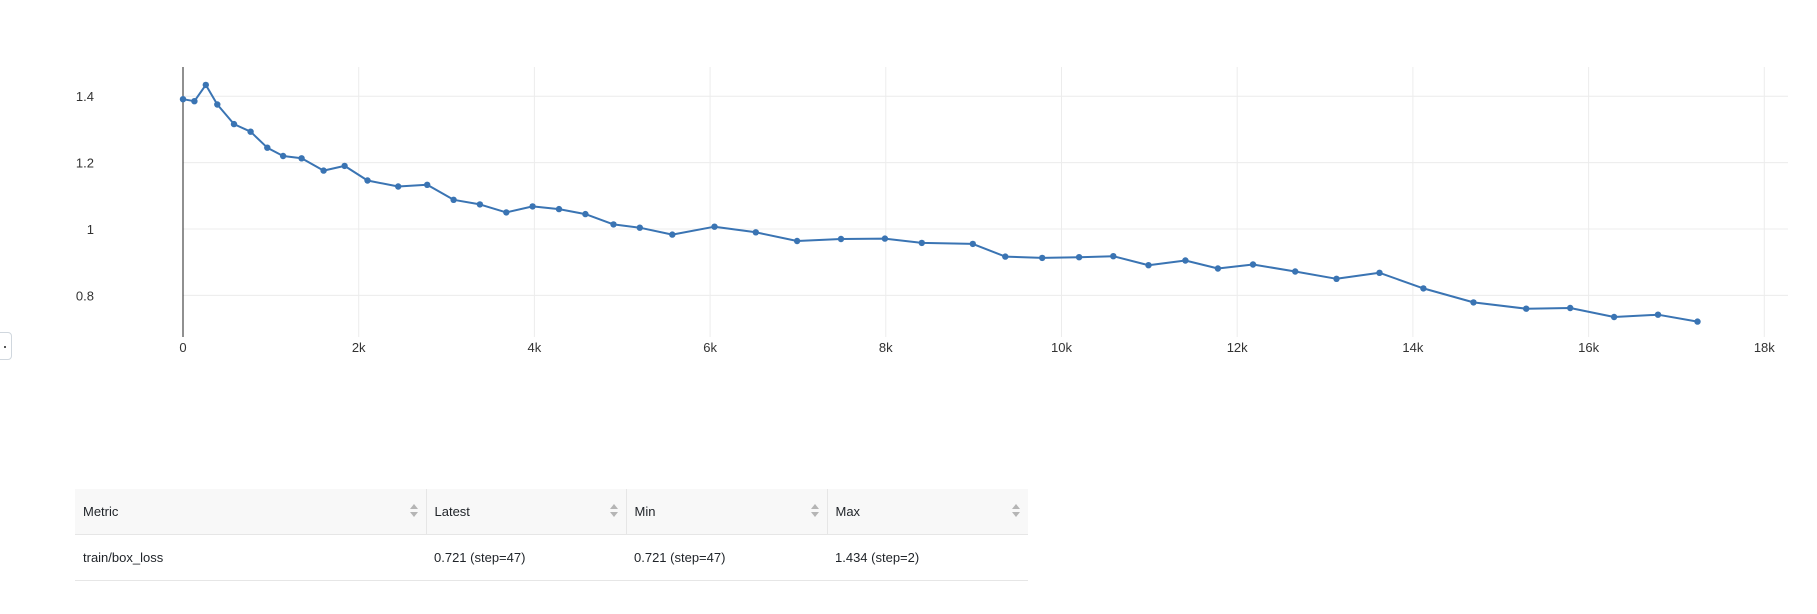 The image size is (1817, 614). What do you see at coordinates (85, 295) in the screenshot?
I see `y-tick-label: 0.8` at bounding box center [85, 295].